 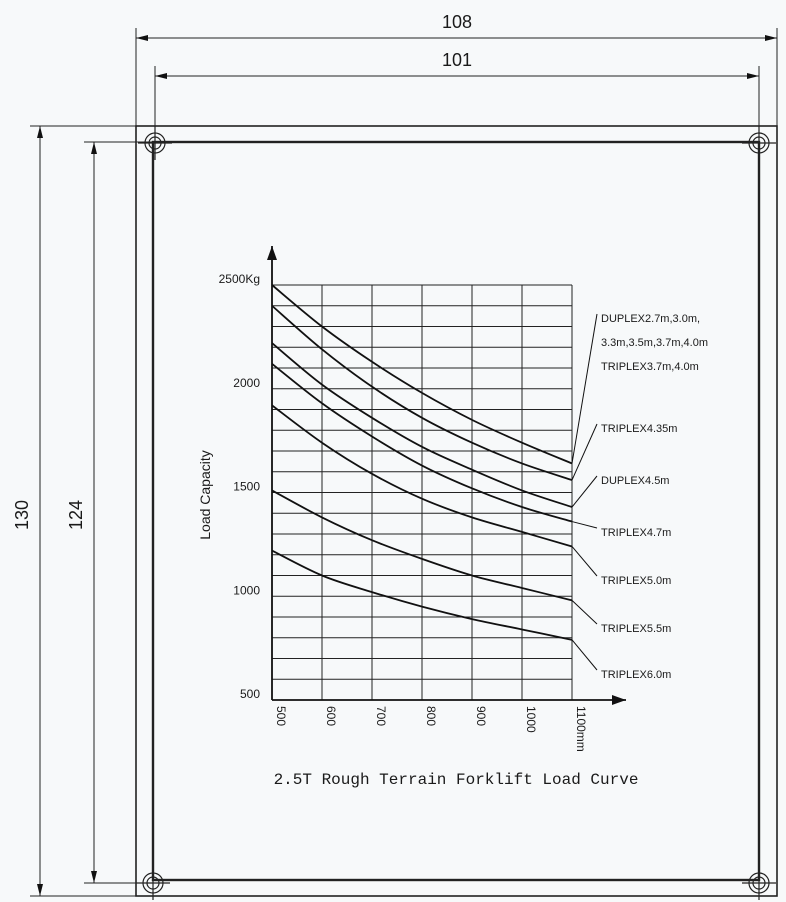 What do you see at coordinates (481, 716) in the screenshot?
I see `x-tick-label: 900` at bounding box center [481, 716].